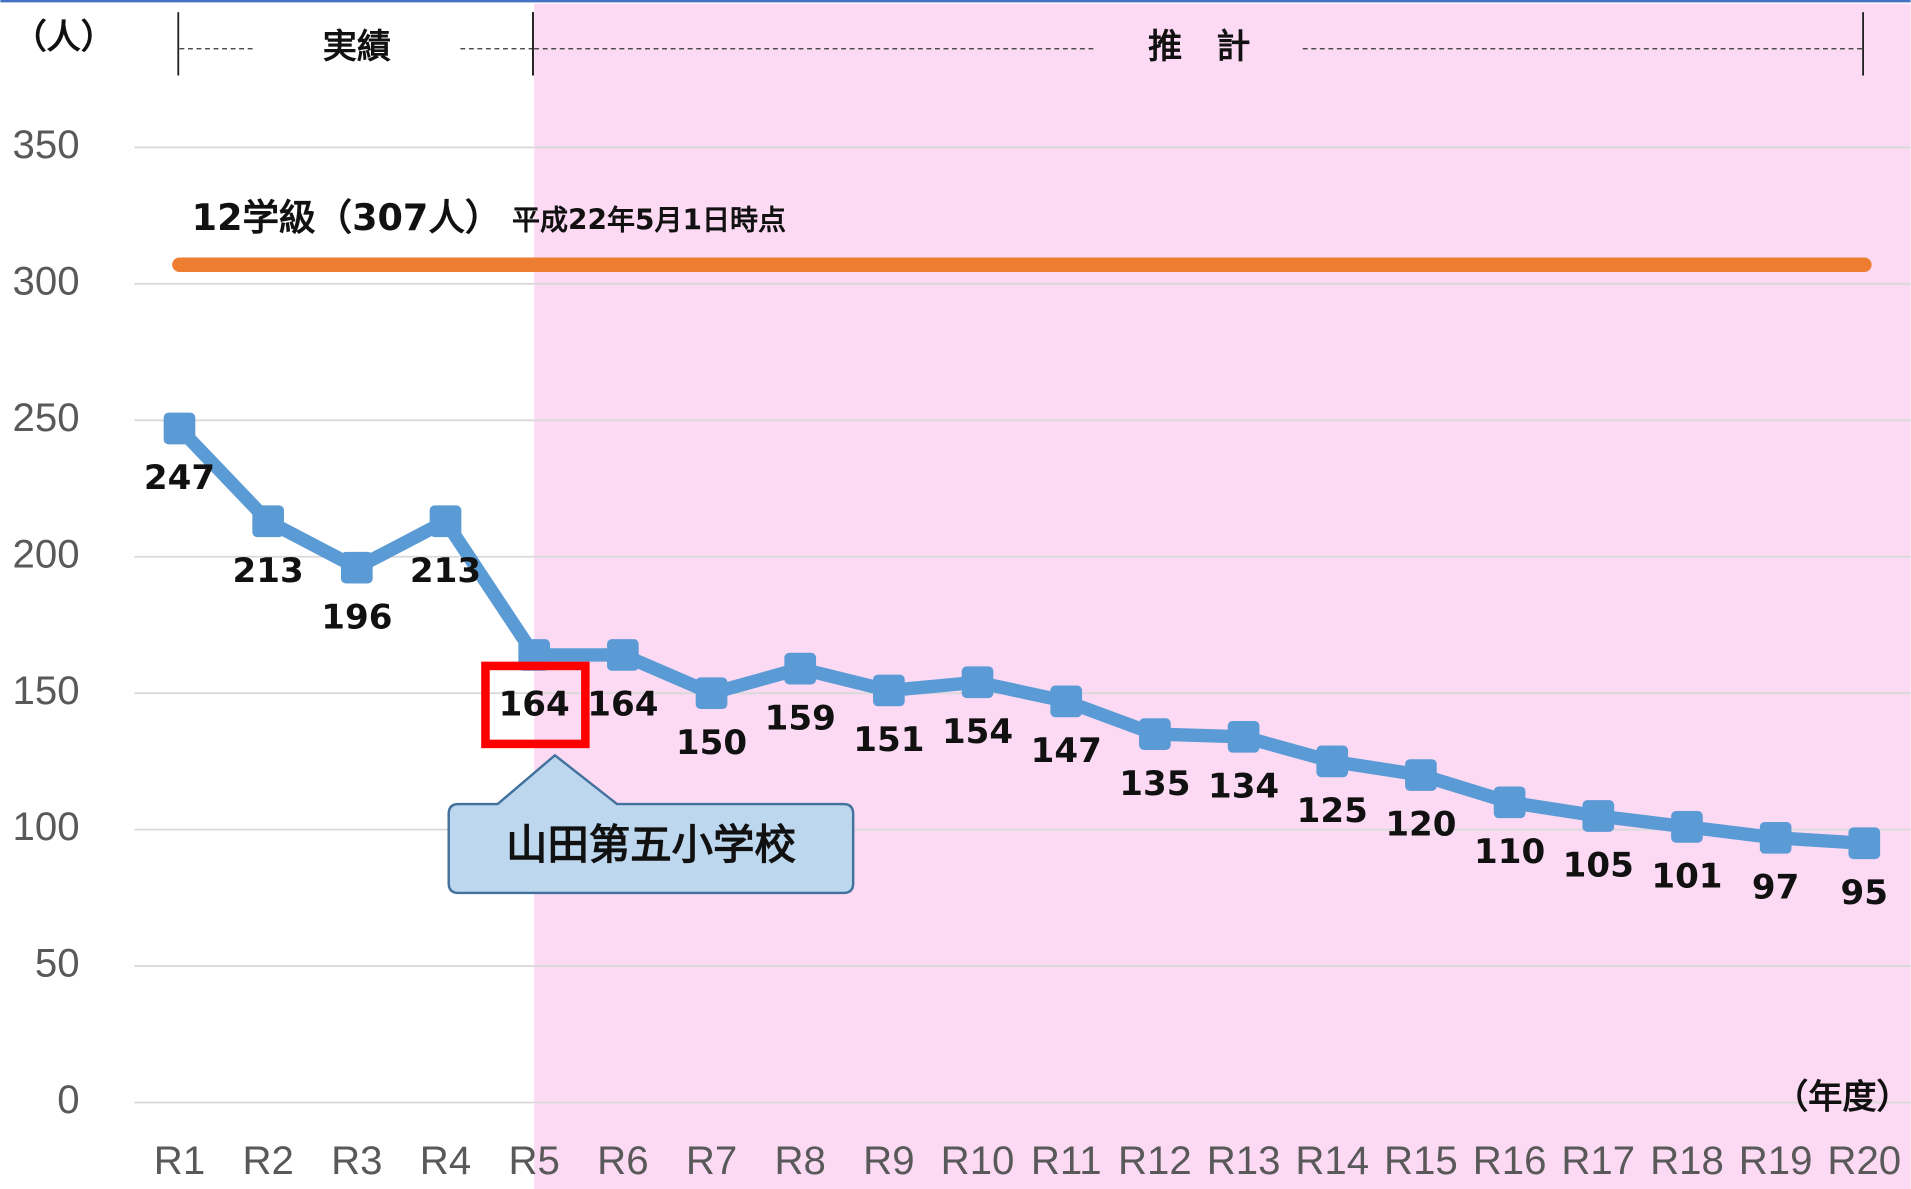 This screenshot has width=1911, height=1189. Describe the element at coordinates (888, 1160) in the screenshot. I see `x-tick-label: R9` at that location.